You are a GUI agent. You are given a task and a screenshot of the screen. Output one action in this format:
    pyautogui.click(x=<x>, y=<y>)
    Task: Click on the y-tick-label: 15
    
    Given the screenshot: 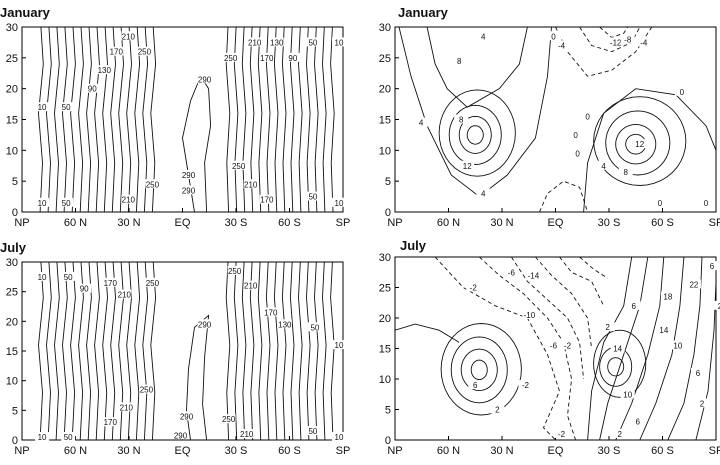 What is the action you would take?
    pyautogui.click(x=12, y=352)
    